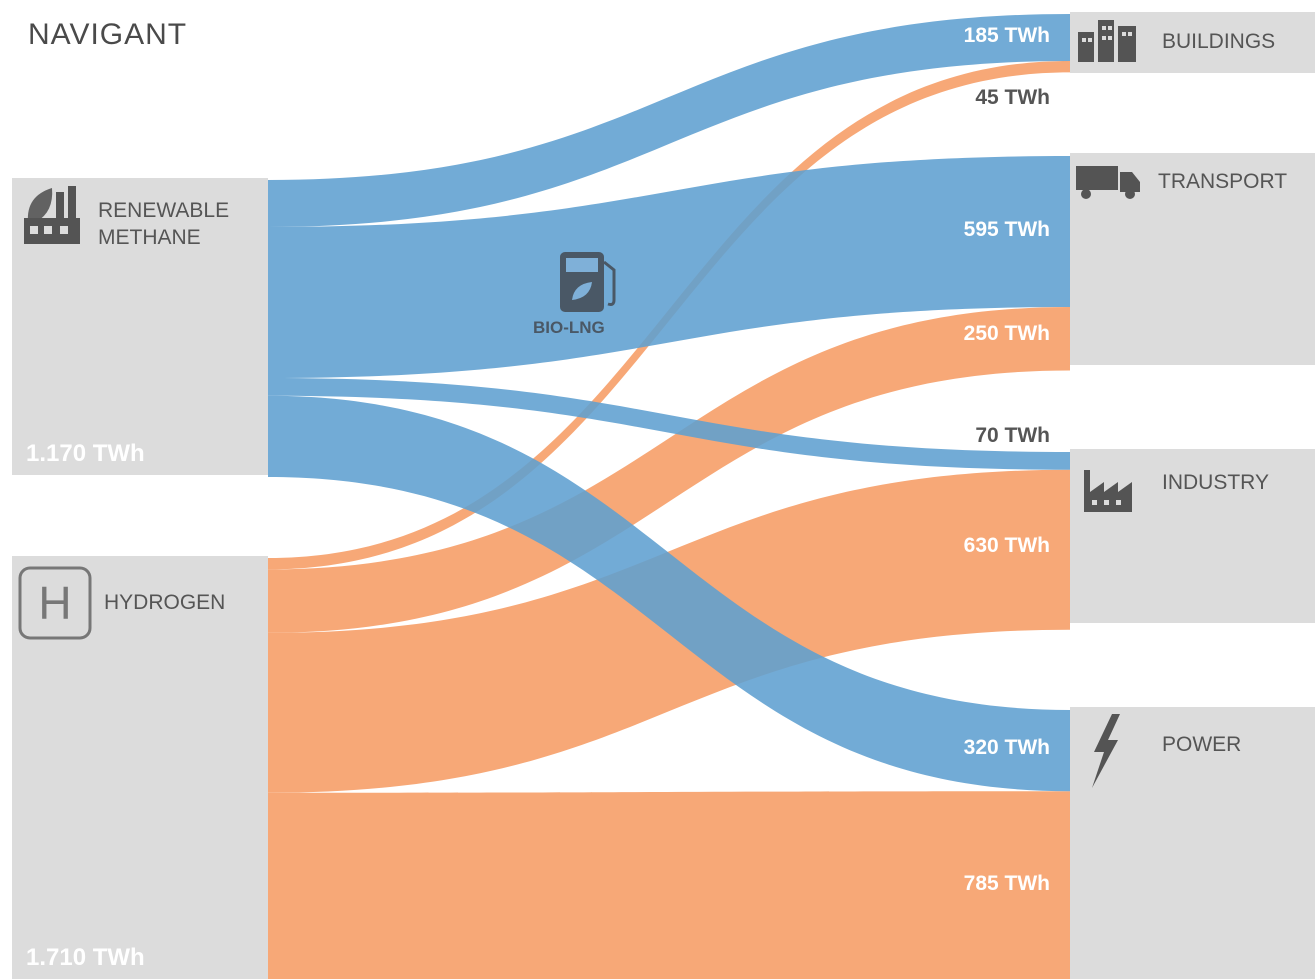 The width and height of the screenshot is (1315, 979). Describe the element at coordinates (163, 224) in the screenshot. I see `renewable-methane-label: RENEWABLE METHANE` at that location.